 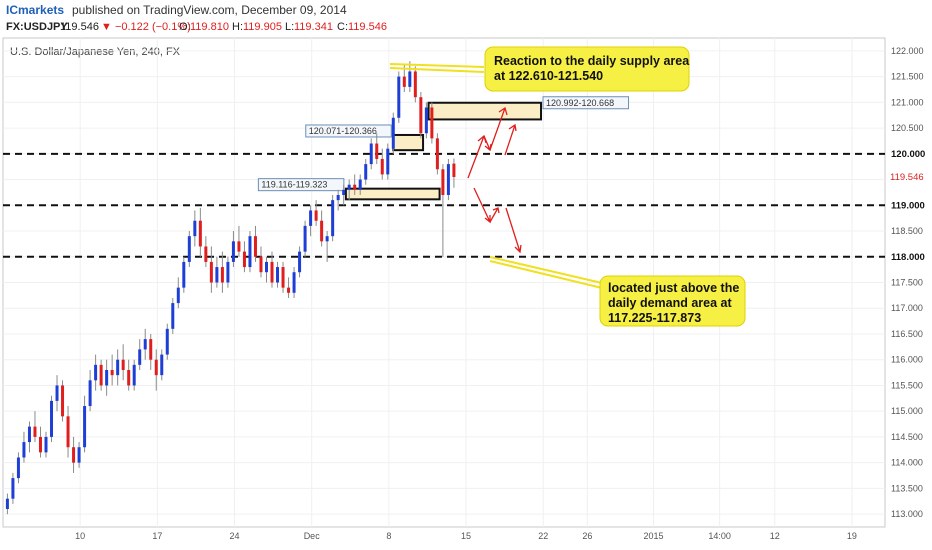 What do you see at coordinates (592, 61) in the screenshot?
I see `callout-line: Reaction to the daily supply area` at bounding box center [592, 61].